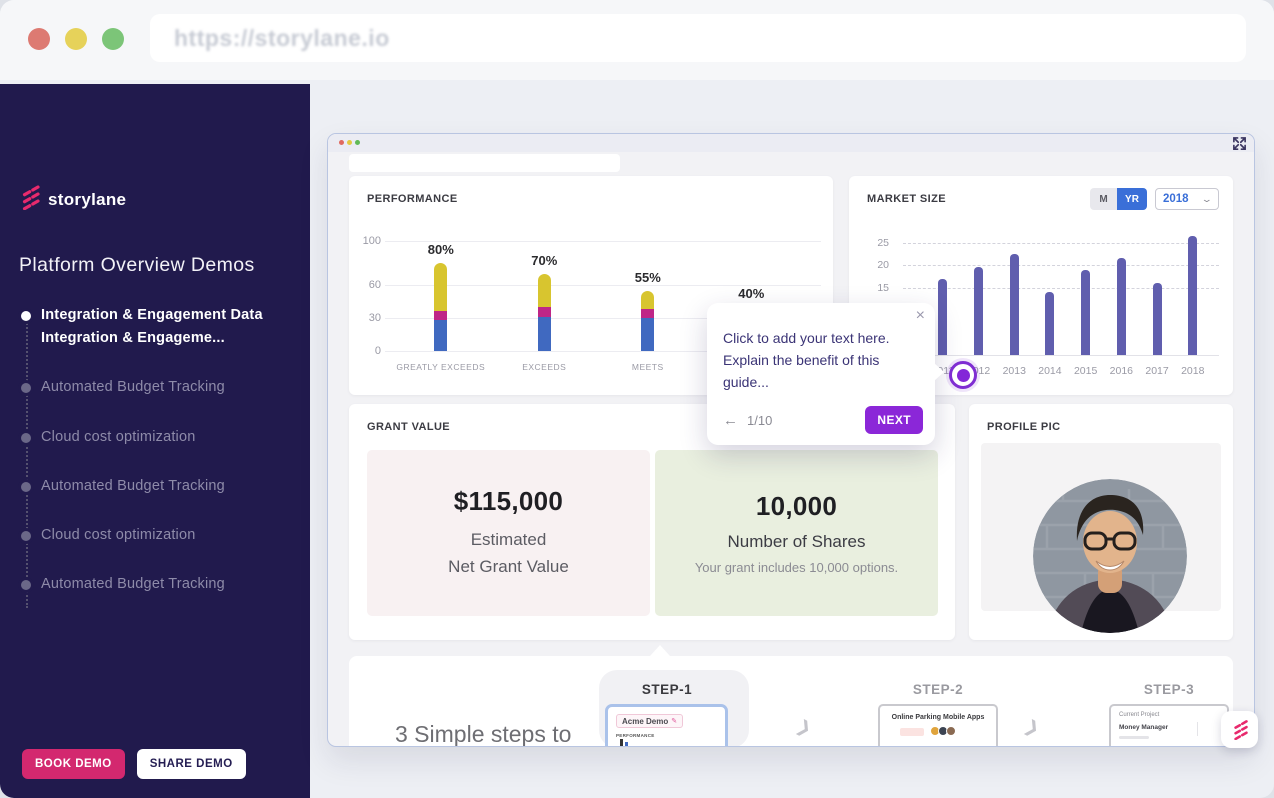 The height and width of the screenshot is (798, 1274). Describe the element at coordinates (920, 315) in the screenshot. I see `close-icon: ×` at that location.